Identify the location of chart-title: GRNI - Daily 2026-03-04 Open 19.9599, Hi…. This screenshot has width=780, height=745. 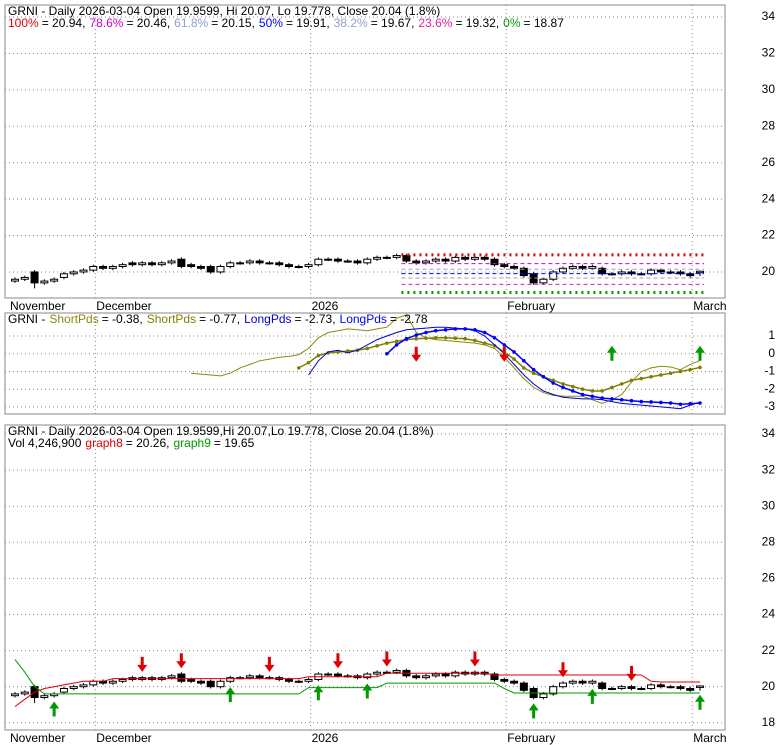
(224, 11).